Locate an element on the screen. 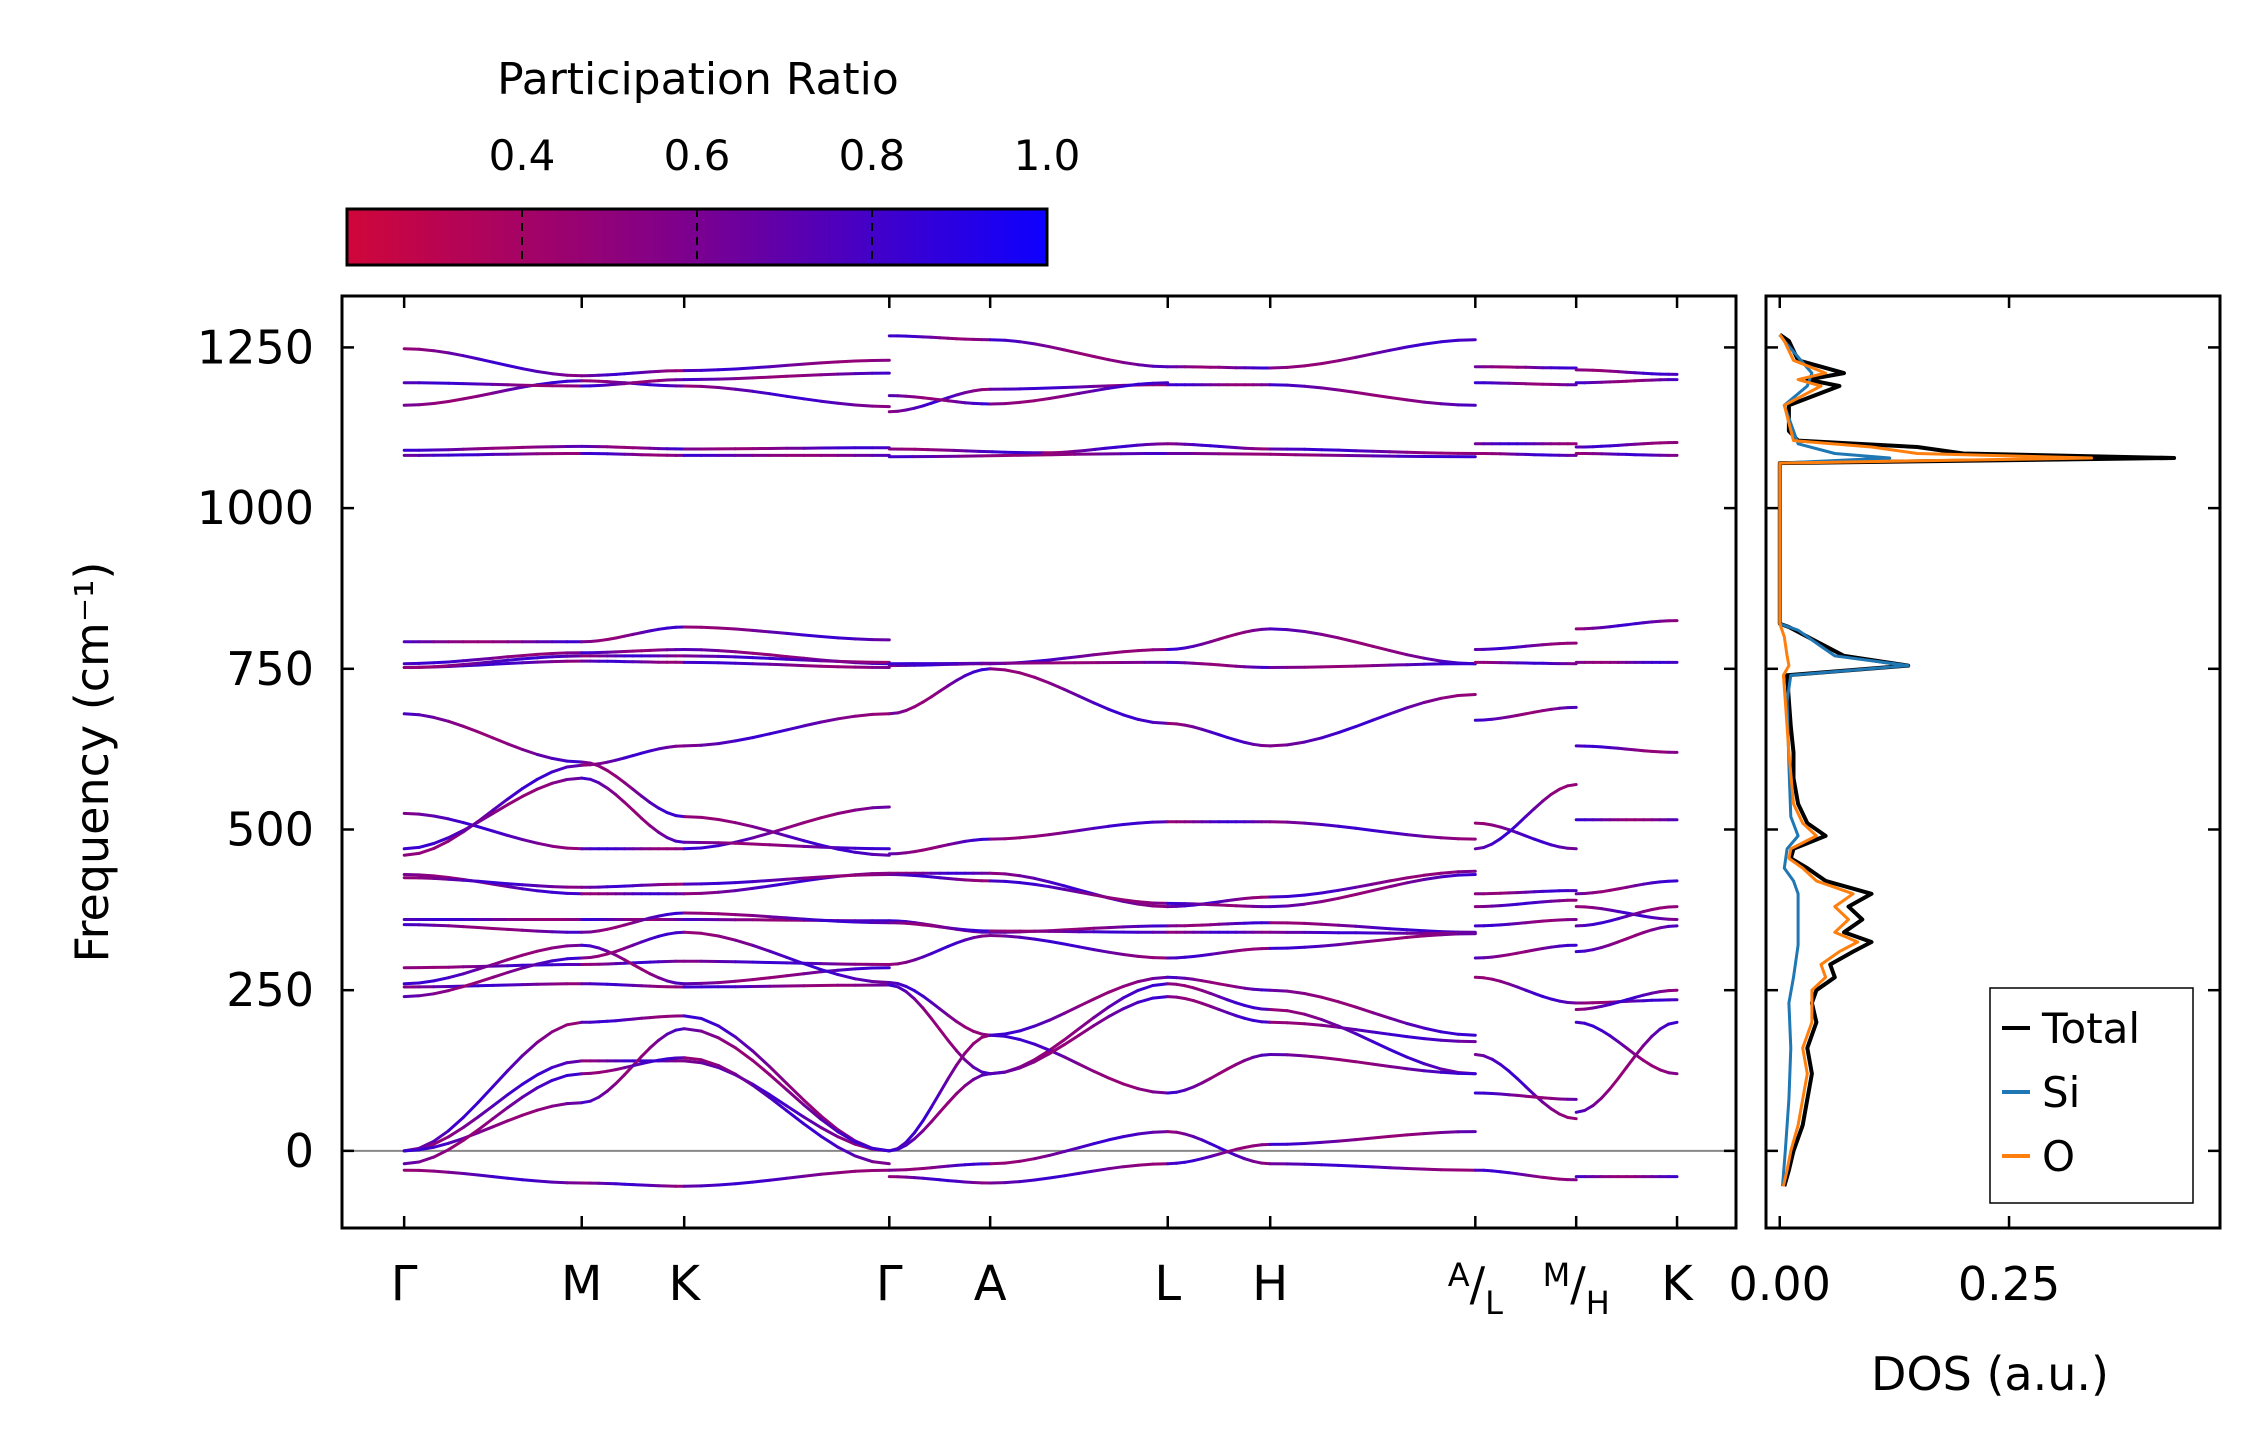  x-tick-label: K is located at coordinates (1677, 1284).